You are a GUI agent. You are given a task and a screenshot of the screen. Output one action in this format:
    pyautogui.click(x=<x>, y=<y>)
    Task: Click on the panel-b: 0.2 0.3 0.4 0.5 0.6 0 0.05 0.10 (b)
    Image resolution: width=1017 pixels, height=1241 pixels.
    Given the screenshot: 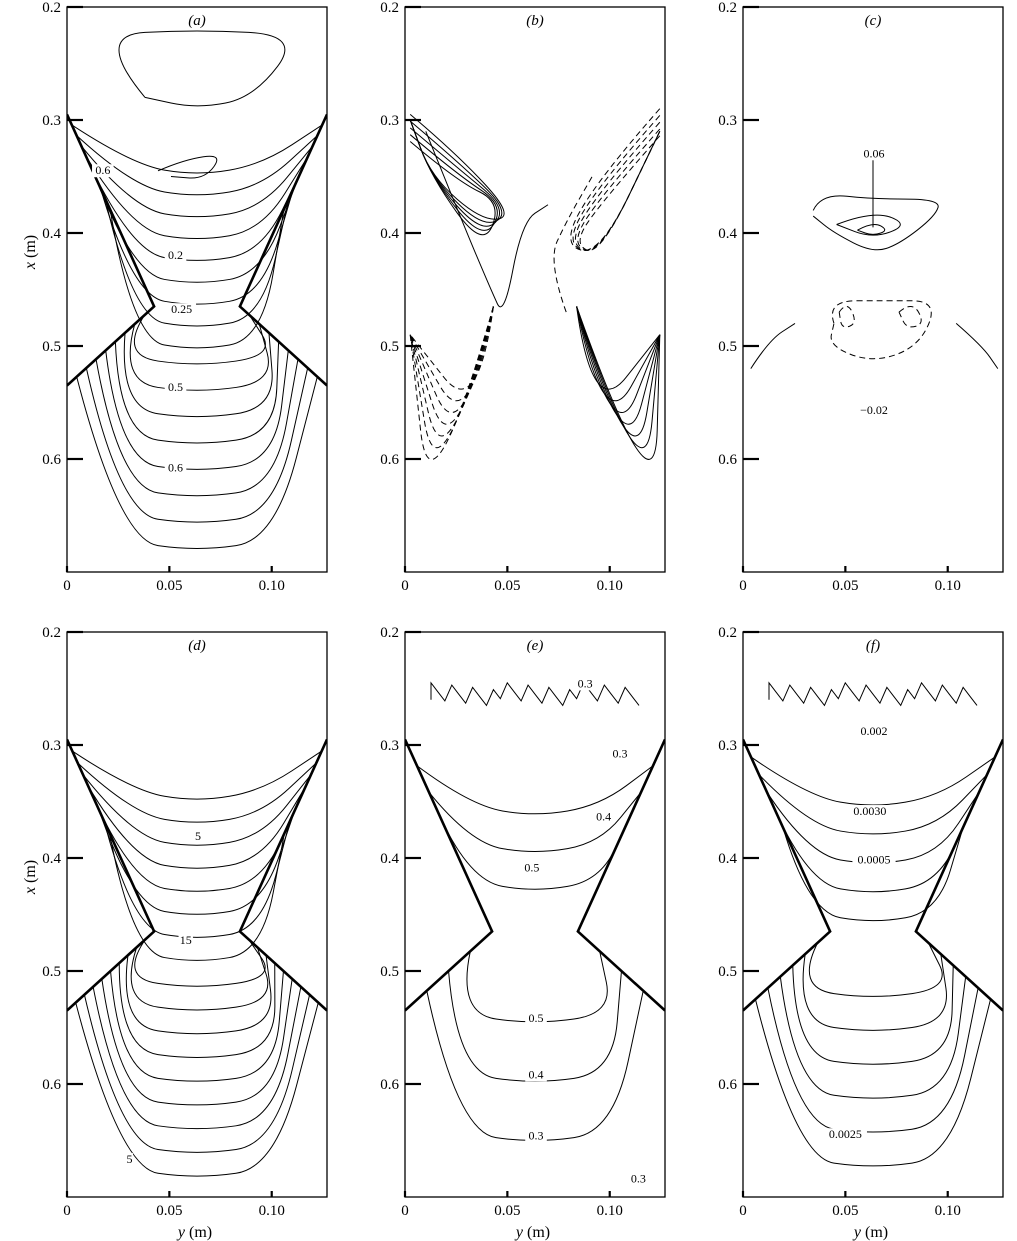 What is the action you would take?
    pyautogui.click(x=523, y=297)
    